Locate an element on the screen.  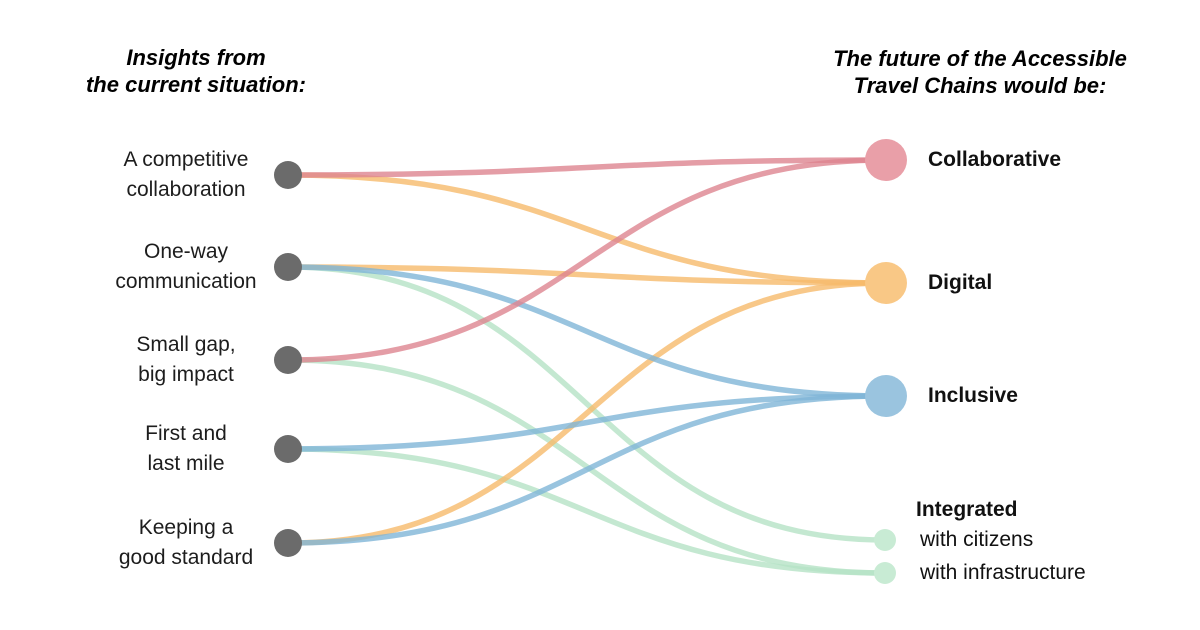
integrated-heading: Integrated is located at coordinates (967, 509).